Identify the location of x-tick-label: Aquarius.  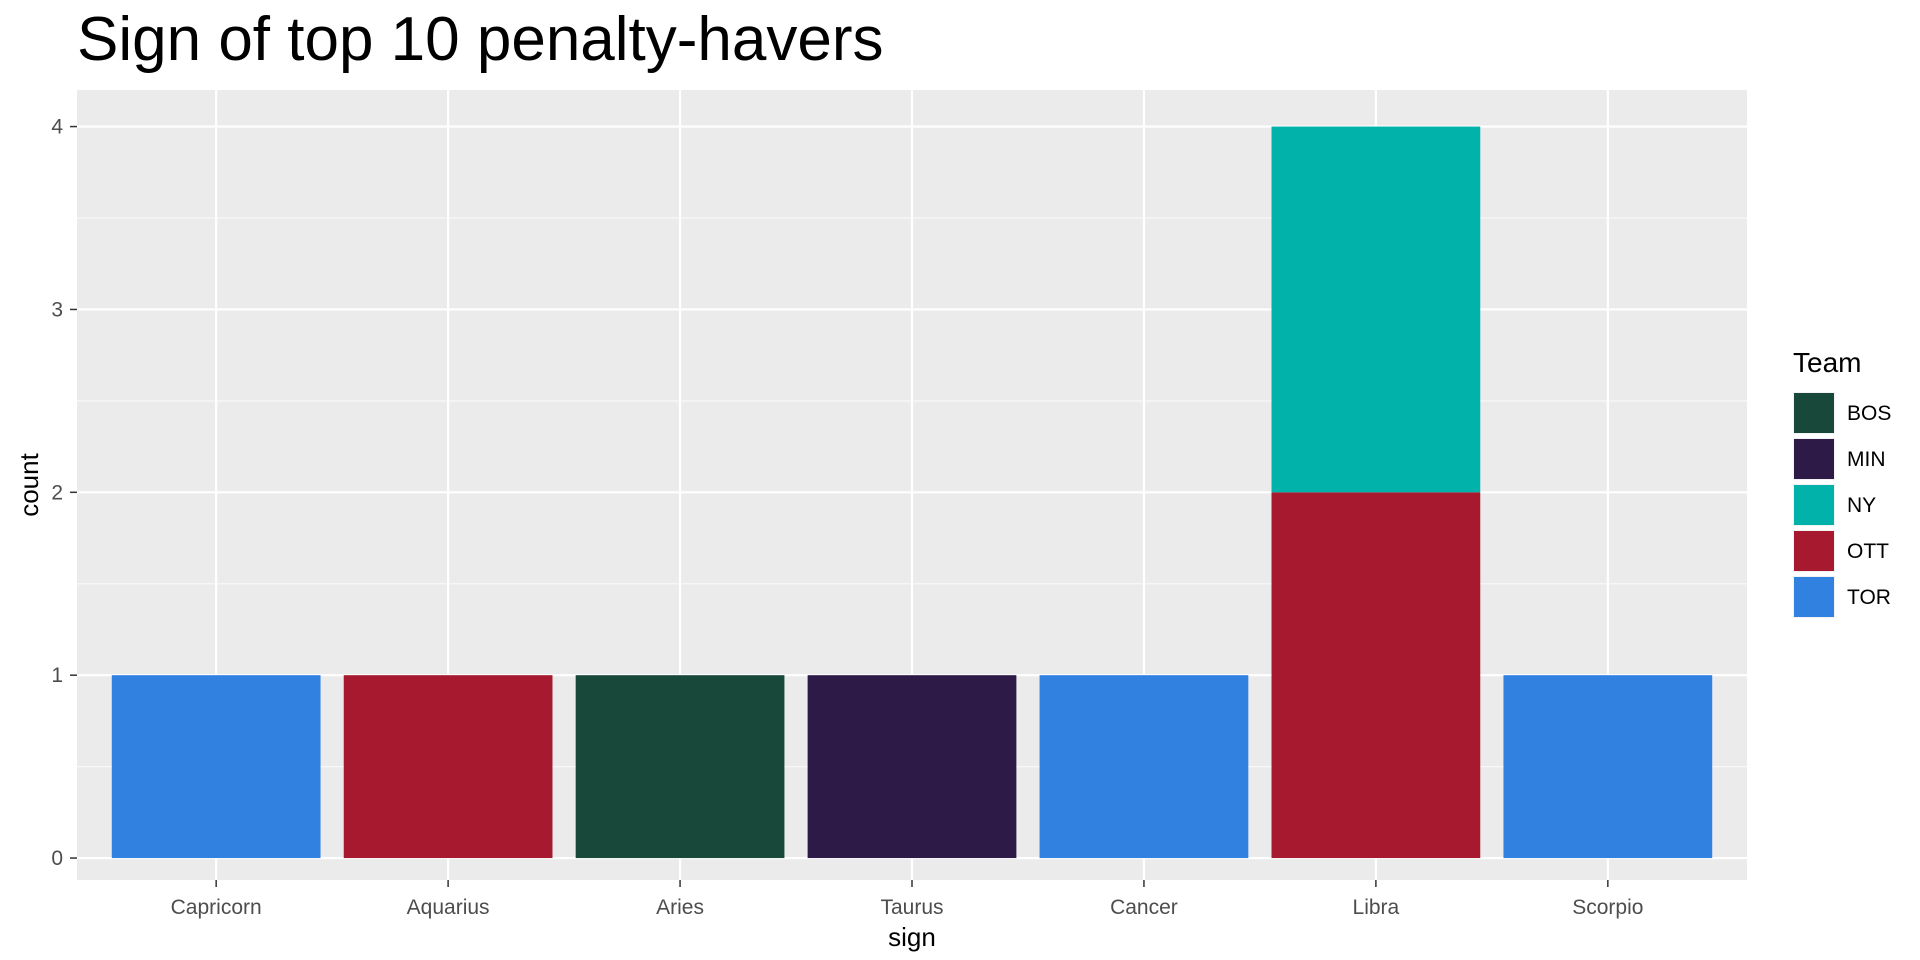
(448, 907).